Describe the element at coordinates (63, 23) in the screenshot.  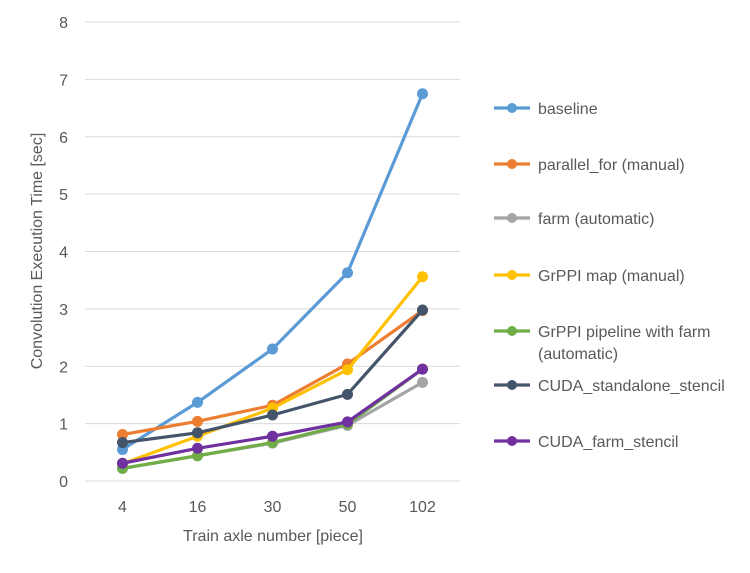
I see `y-tick-label: 8` at that location.